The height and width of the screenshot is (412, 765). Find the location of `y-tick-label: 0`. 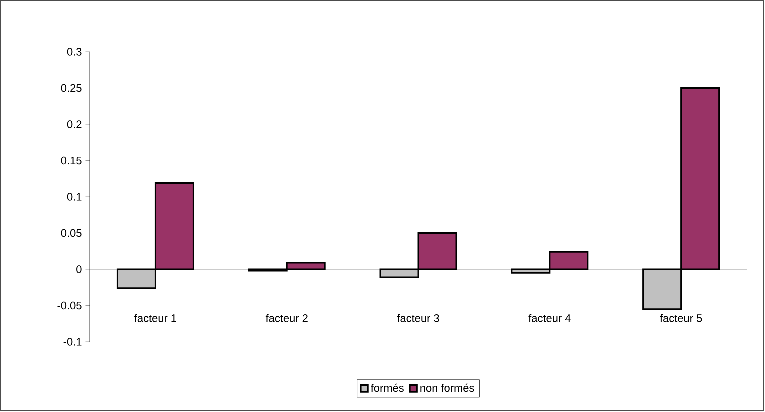

y-tick-label: 0 is located at coordinates (79, 270).